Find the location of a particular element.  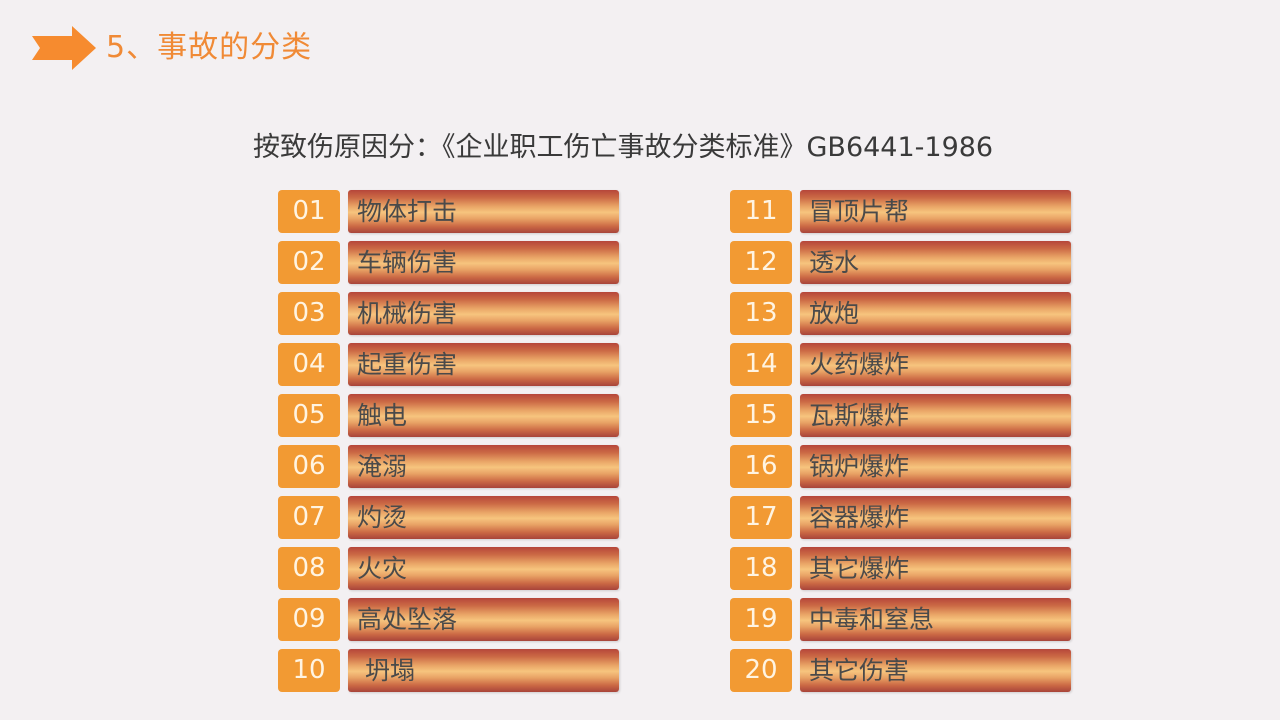

category-row: 20 其它伤害 is located at coordinates (930, 670).